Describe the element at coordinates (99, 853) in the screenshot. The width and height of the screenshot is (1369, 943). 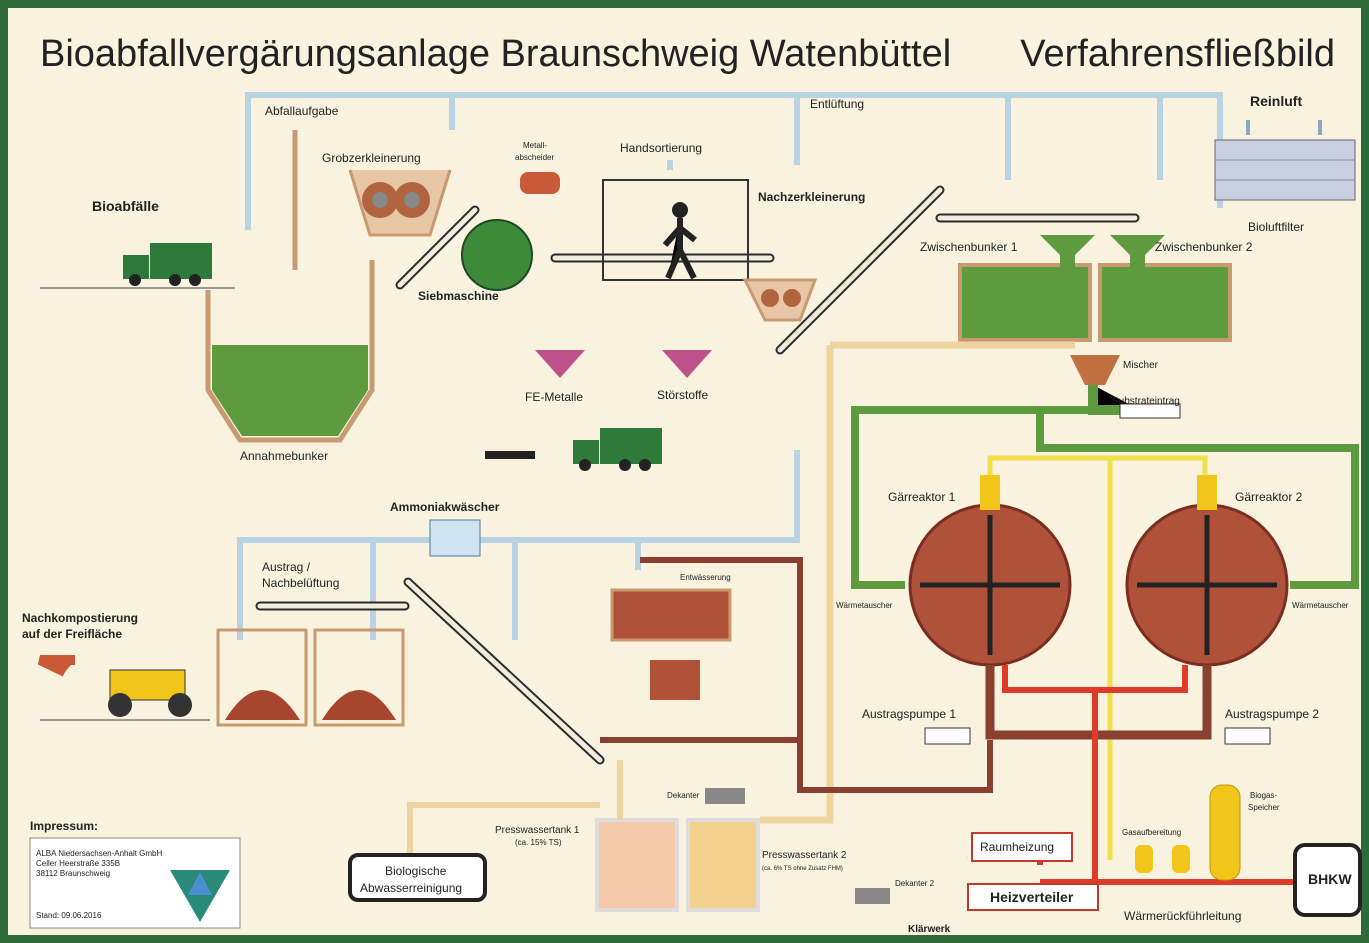
I see `impressum-line: ALBA Niedersachsen-Anhalt GmbH` at that location.